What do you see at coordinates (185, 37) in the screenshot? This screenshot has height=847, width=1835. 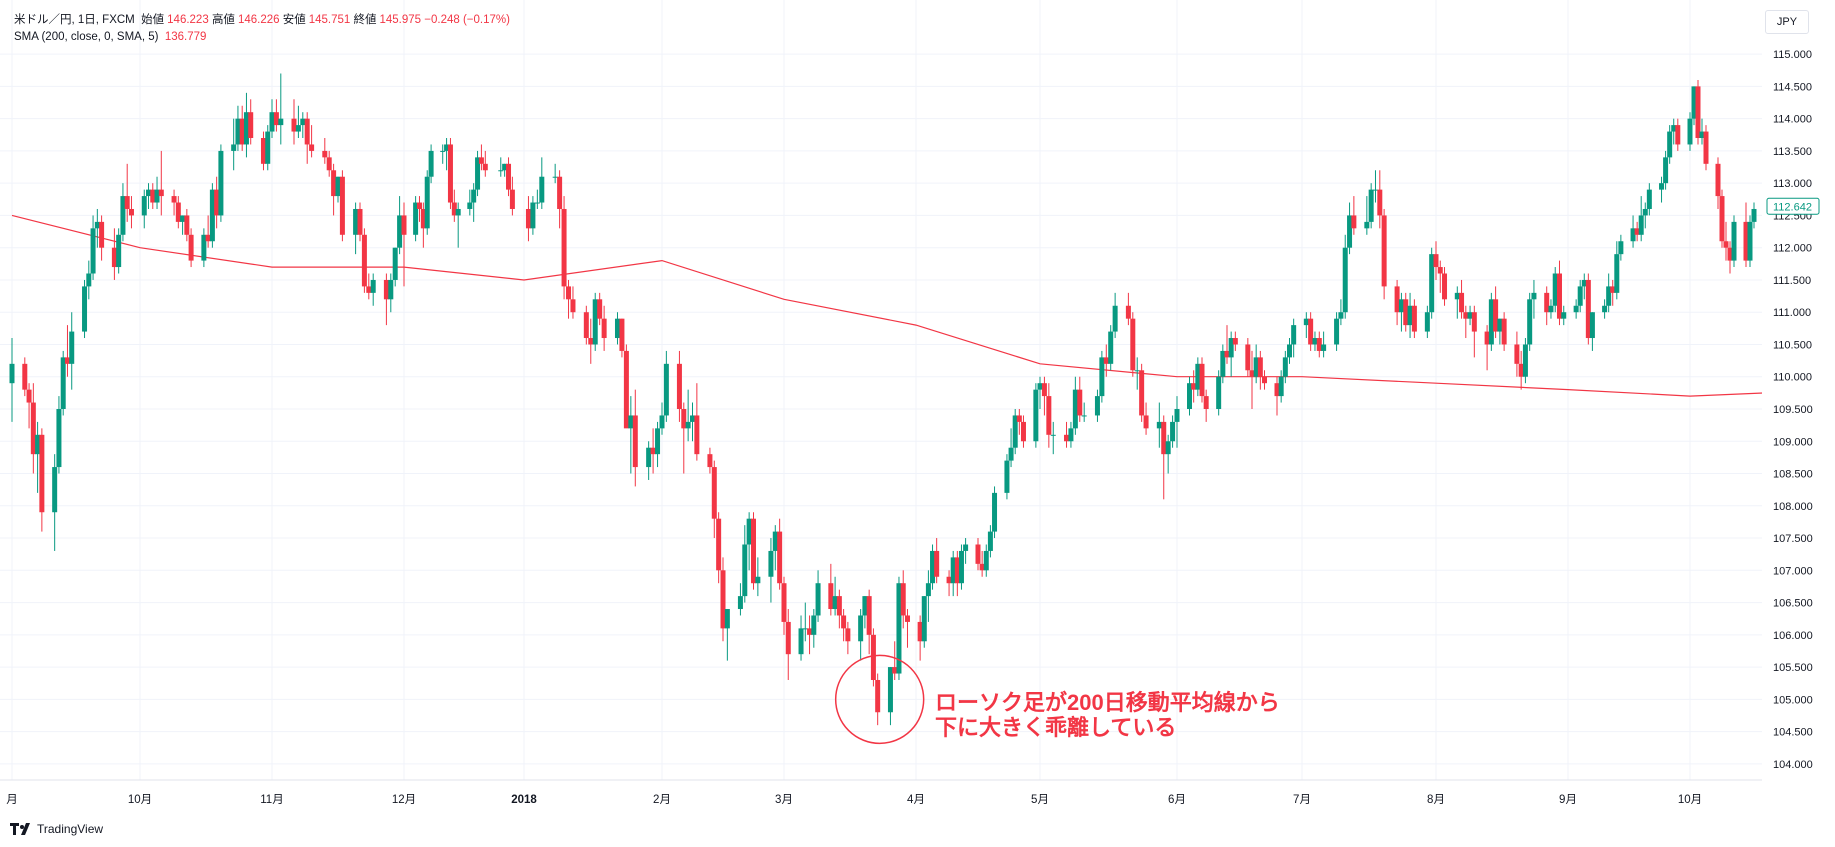 I see `sma-value: 136.779` at bounding box center [185, 37].